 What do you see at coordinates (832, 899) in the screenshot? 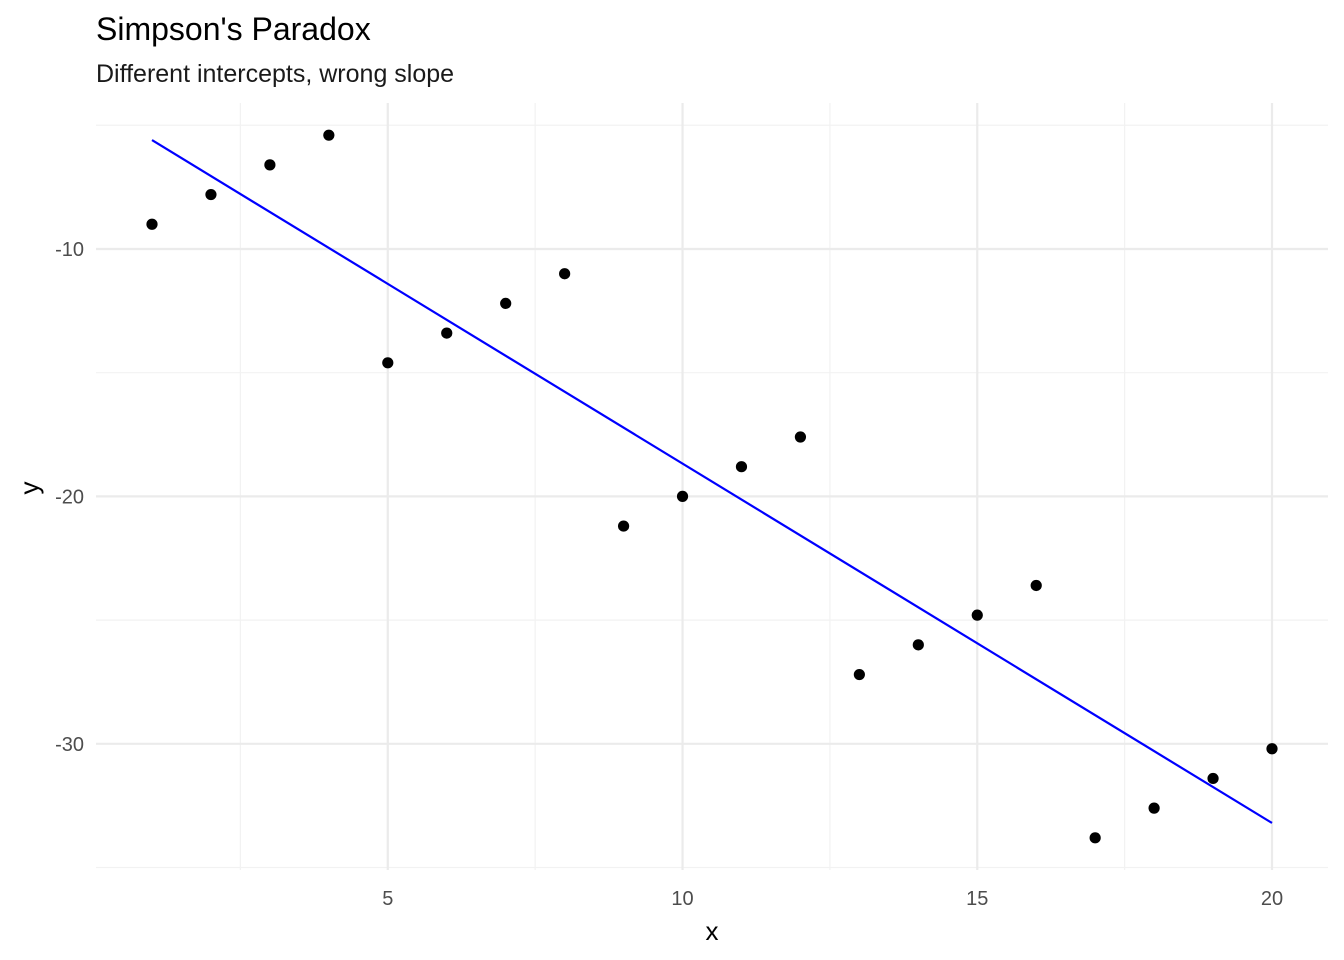
I see `x-axis-ticks: 5 10 15 20` at bounding box center [832, 899].